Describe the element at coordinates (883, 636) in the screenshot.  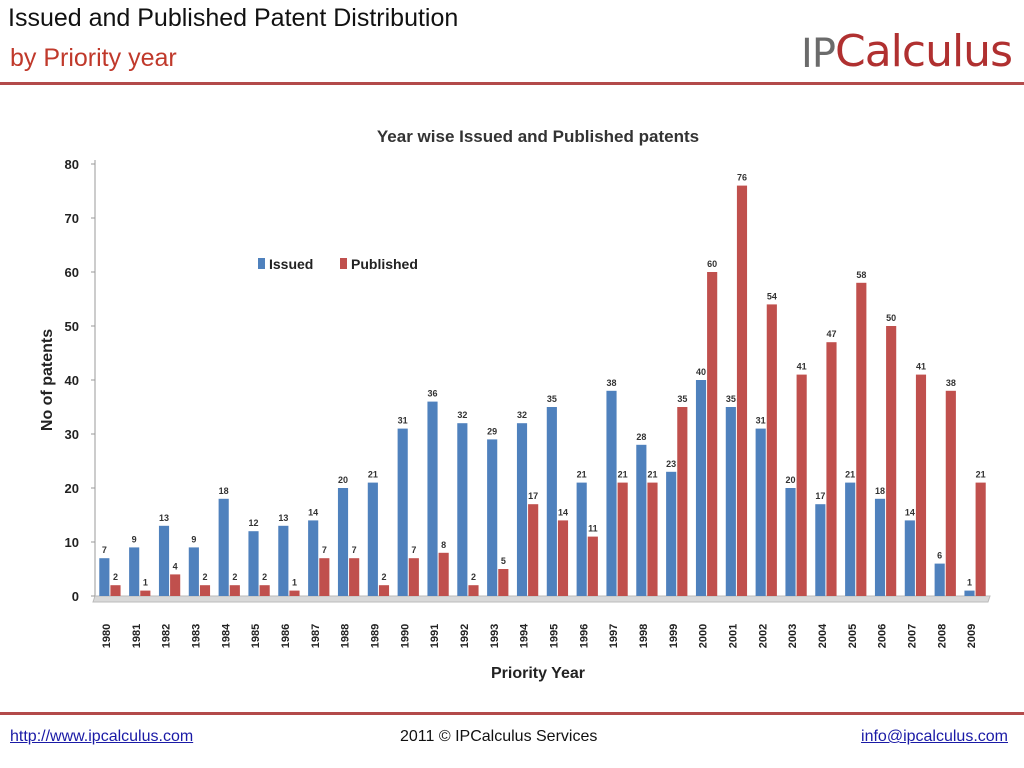
I see `x-tick-label: 2006` at that location.